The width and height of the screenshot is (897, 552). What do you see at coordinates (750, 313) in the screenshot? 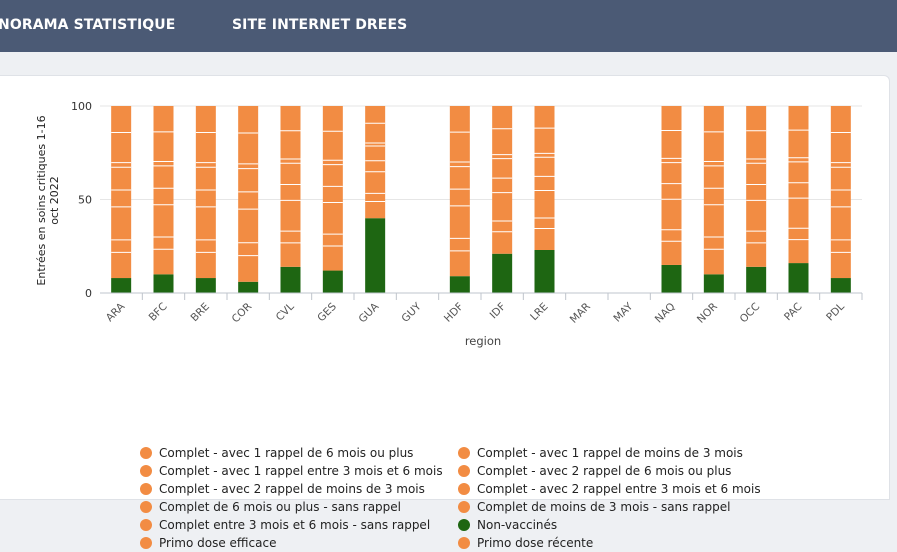
I see `x-tick-label: OCC` at bounding box center [750, 313].